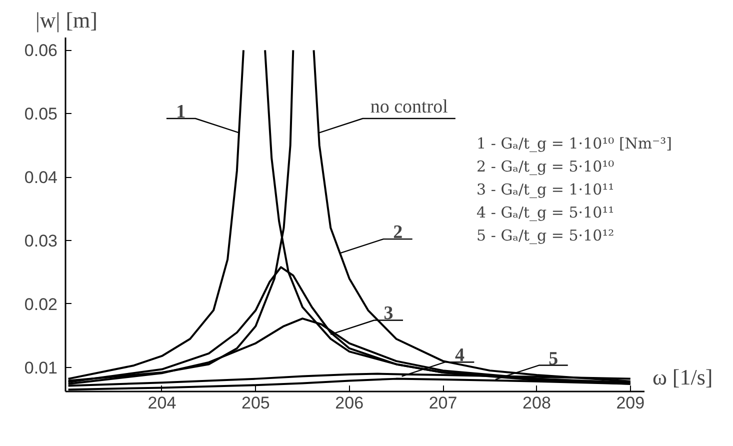  Describe the element at coordinates (181, 112) in the screenshot. I see `annotation: 1` at that location.